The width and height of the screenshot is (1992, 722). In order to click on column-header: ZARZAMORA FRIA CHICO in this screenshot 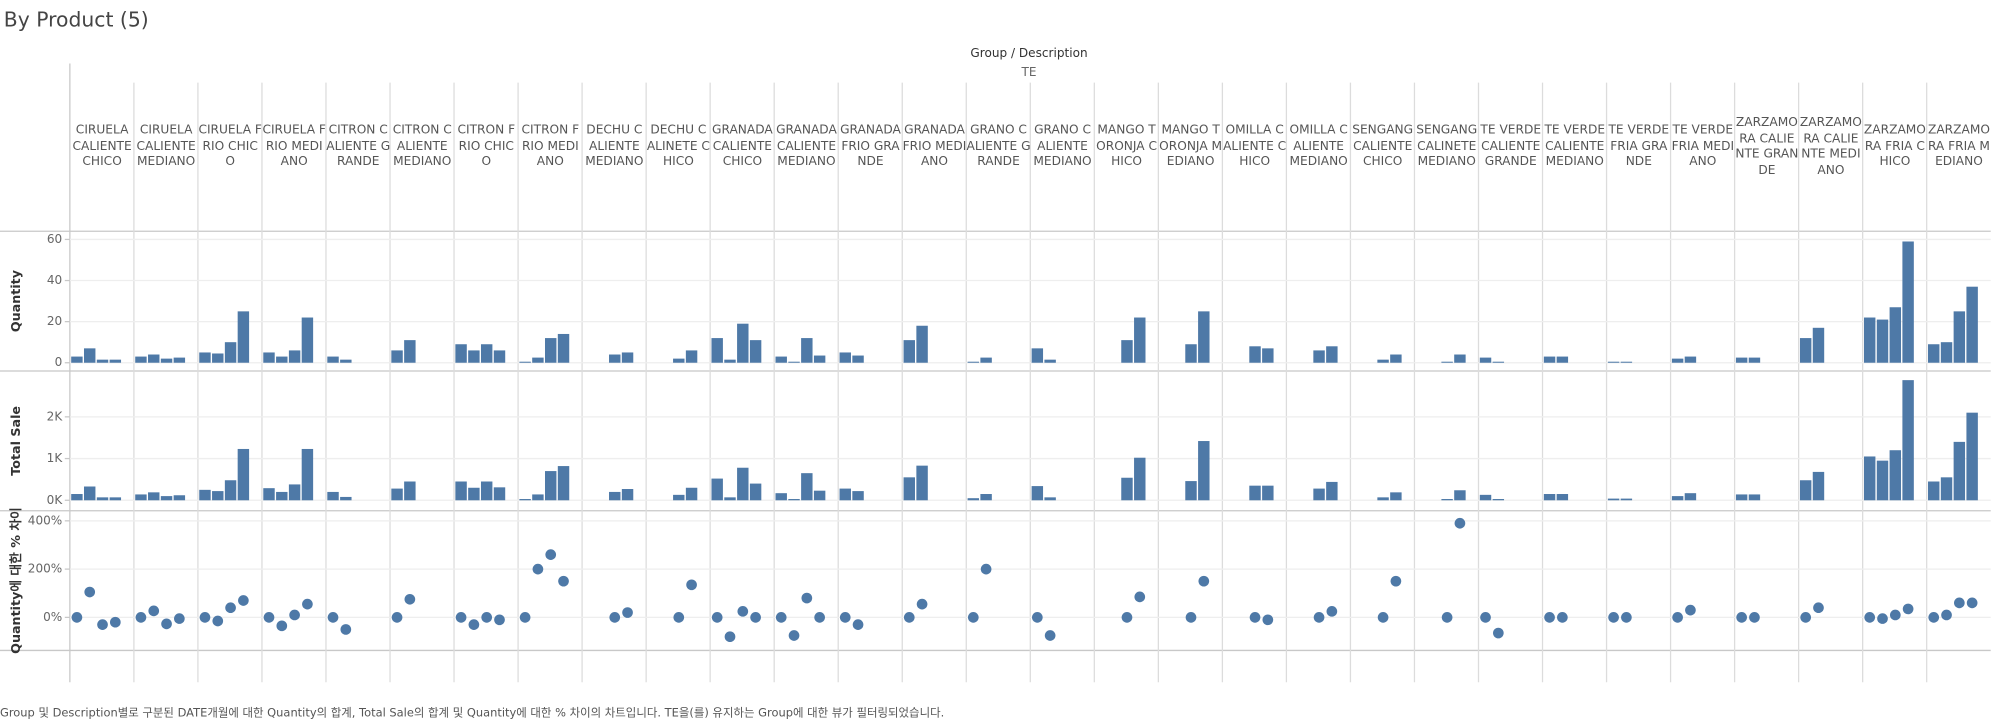, I will do `click(1894, 146)`.